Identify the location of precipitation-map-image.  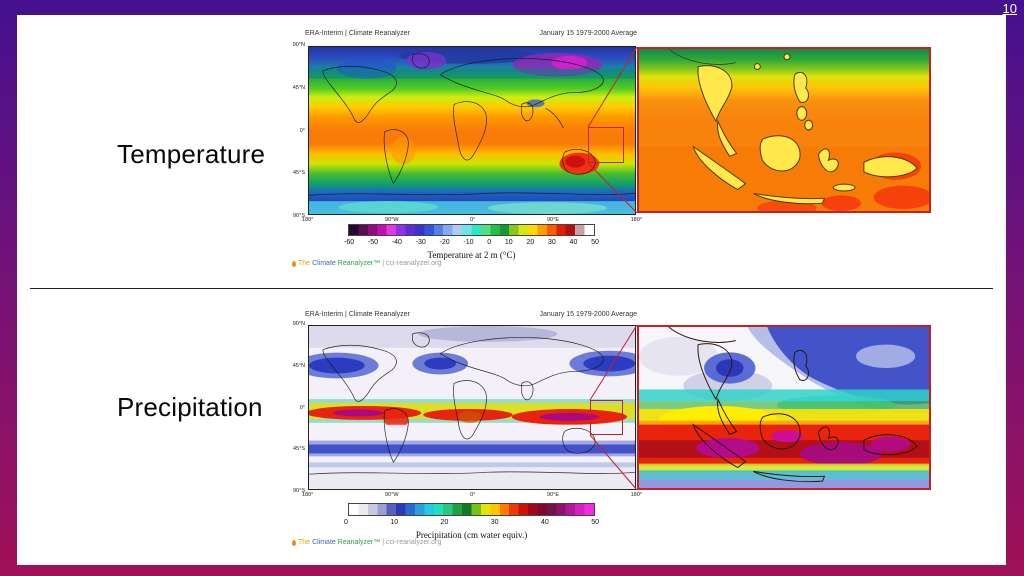
(472, 407).